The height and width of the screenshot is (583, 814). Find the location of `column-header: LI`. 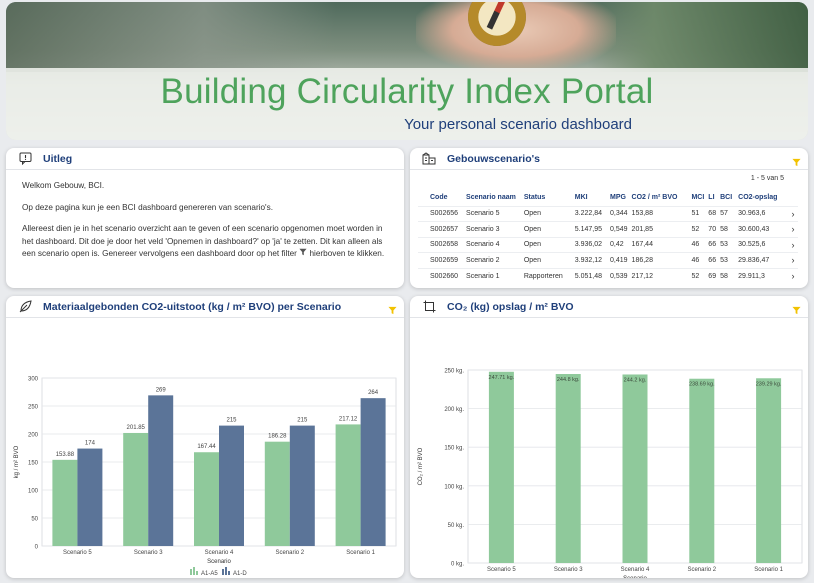

column-header: LI is located at coordinates (711, 198).